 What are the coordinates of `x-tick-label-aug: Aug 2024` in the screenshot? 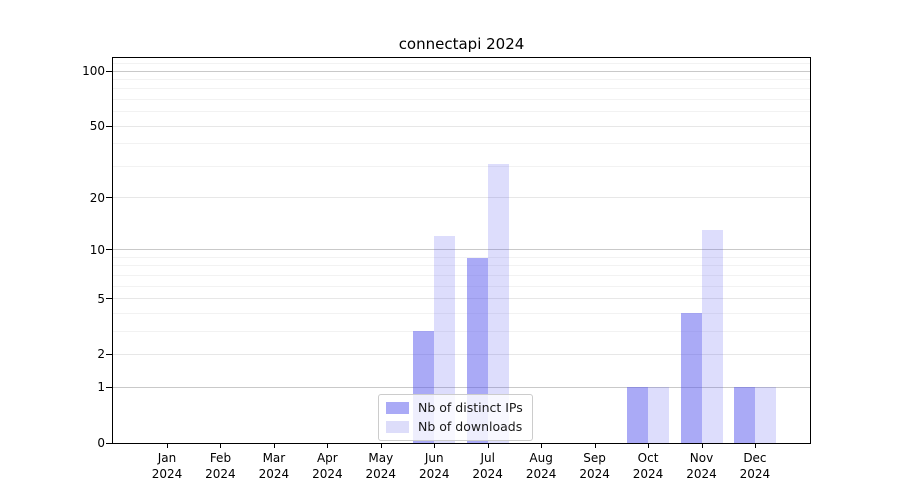 It's located at (541, 466).